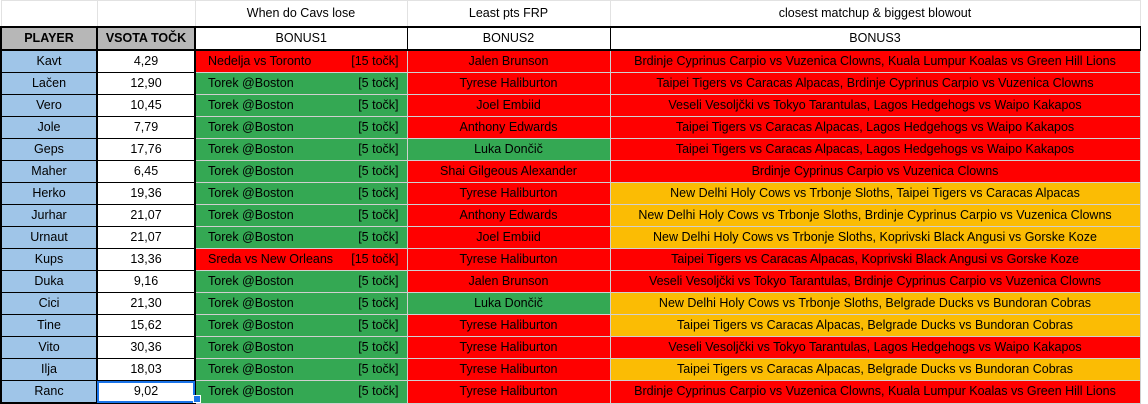  What do you see at coordinates (508, 38) in the screenshot?
I see `bonus2-header-cell: BONUS2` at bounding box center [508, 38].